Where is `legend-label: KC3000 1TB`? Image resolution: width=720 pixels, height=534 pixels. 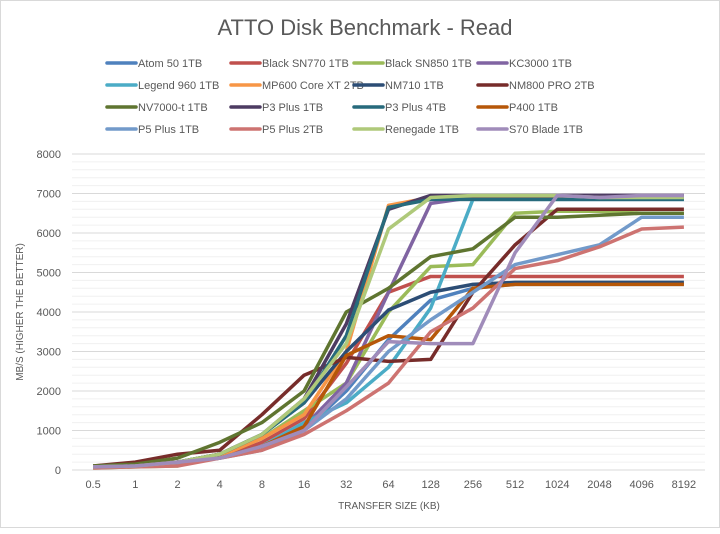 legend-label: KC3000 1TB is located at coordinates (540, 64).